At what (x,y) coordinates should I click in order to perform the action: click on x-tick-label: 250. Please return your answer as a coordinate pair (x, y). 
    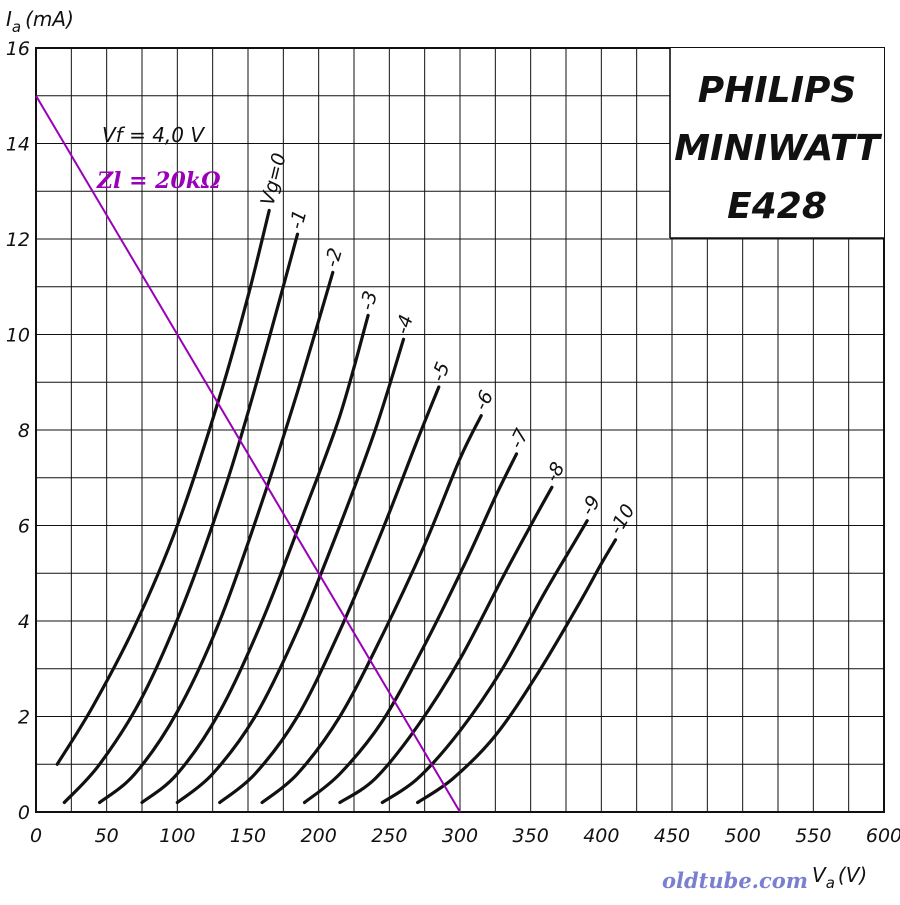
    Looking at the image, I should click on (389, 836).